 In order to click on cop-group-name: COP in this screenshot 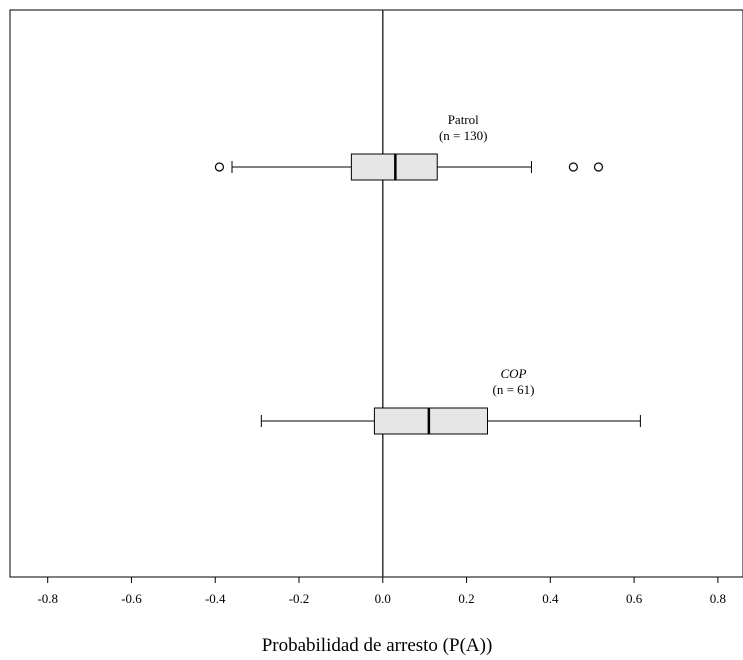, I will do `click(513, 373)`.